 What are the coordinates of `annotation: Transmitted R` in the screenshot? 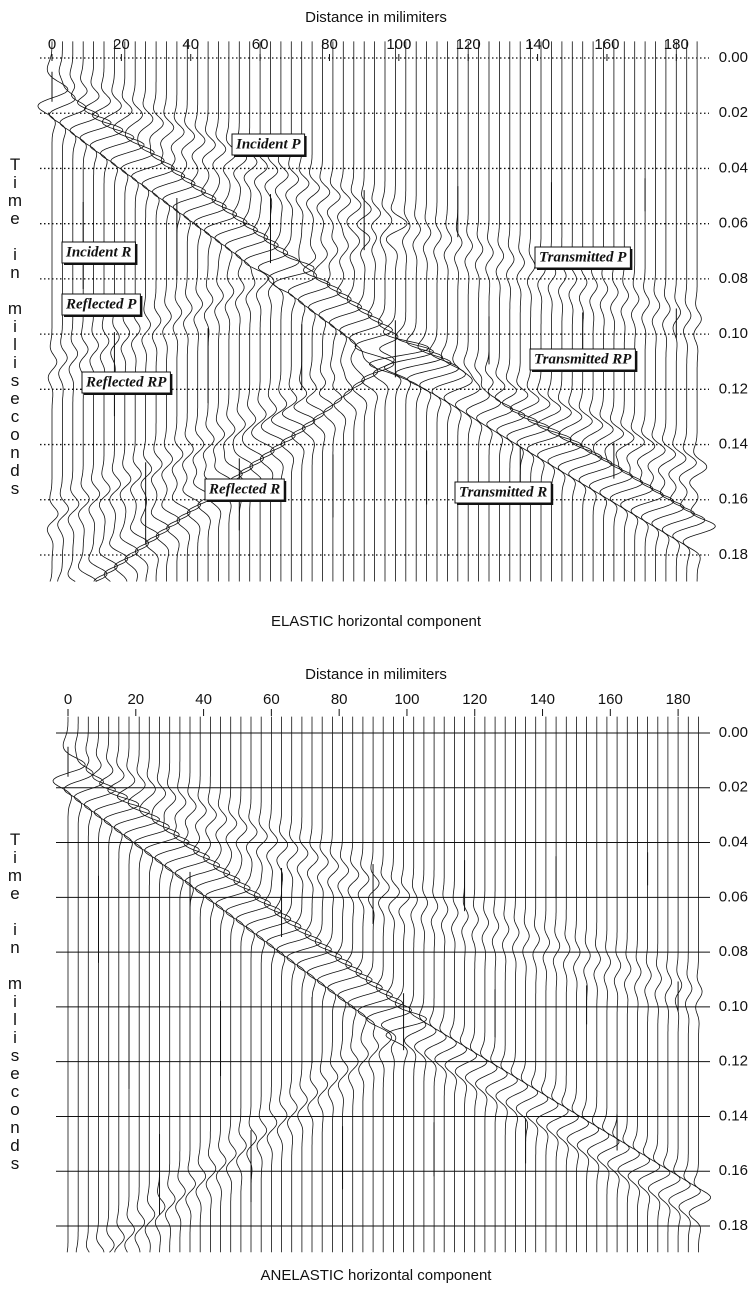 It's located at (503, 492).